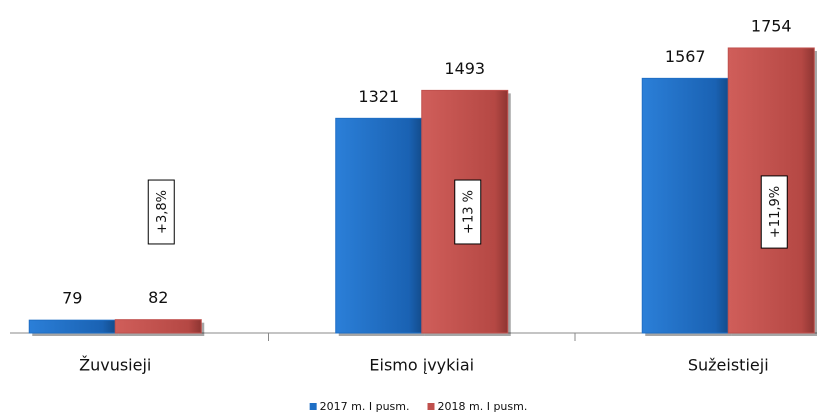  I want to click on value-label: 1567, so click(685, 56).